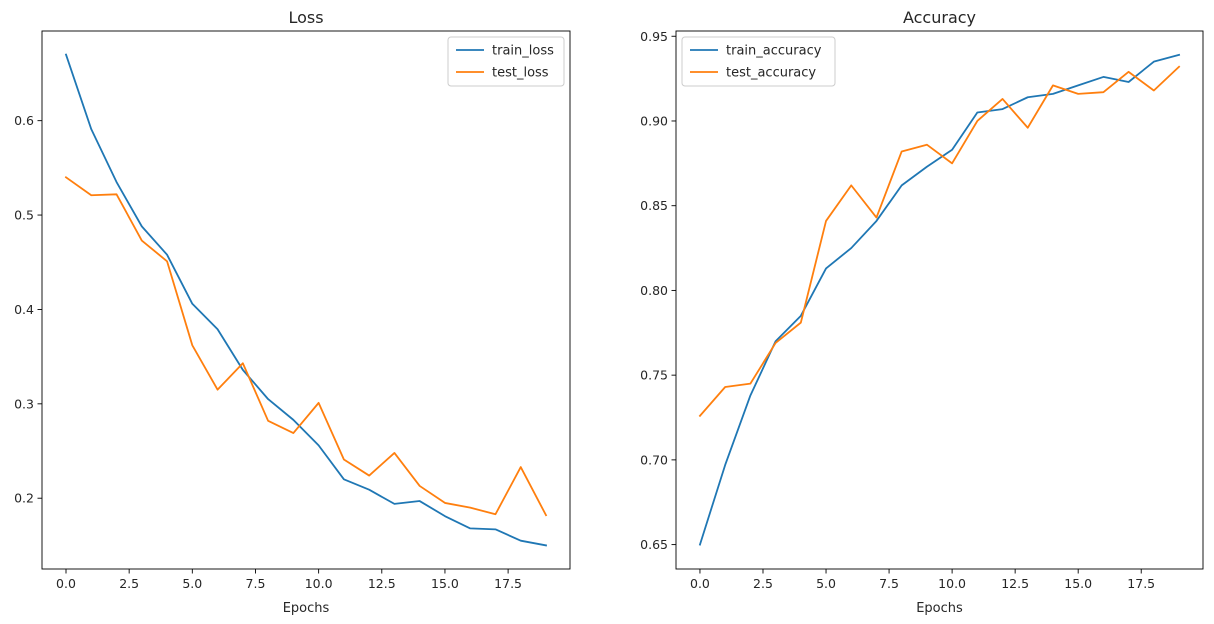 This screenshot has height=624, width=1214. Describe the element at coordinates (654, 375) in the screenshot. I see `y-tick-label: 0.75` at that location.